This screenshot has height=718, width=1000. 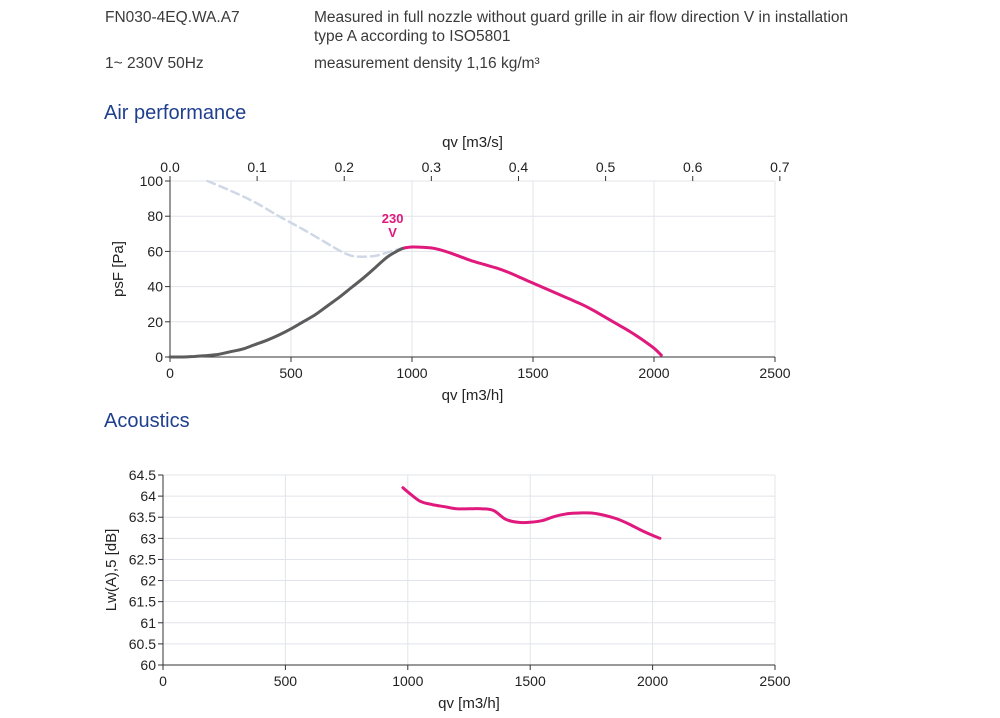 I want to click on chart1-y-tick-label: 100, so click(x=152, y=181).